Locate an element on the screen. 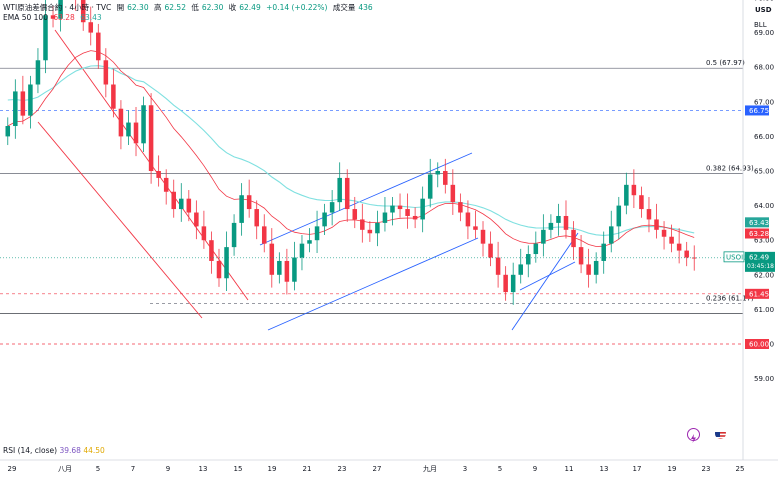 This screenshot has height=478, width=778. down-channel-lower is located at coordinates (120, 220).